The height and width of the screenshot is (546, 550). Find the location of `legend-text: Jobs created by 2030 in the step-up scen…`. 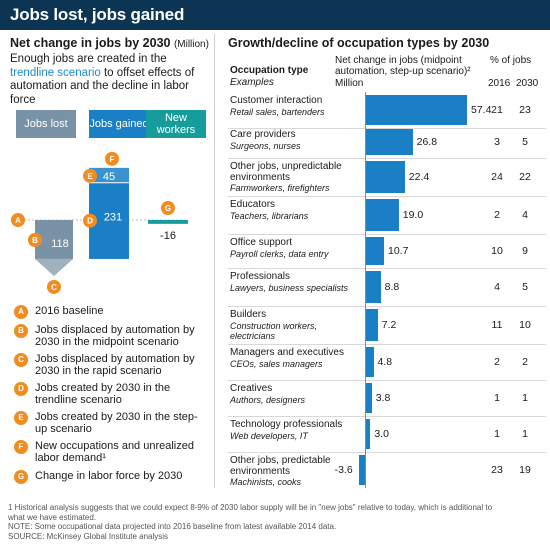

legend-text: Jobs created by 2030 in the step-up scen… is located at coordinates (116, 423).